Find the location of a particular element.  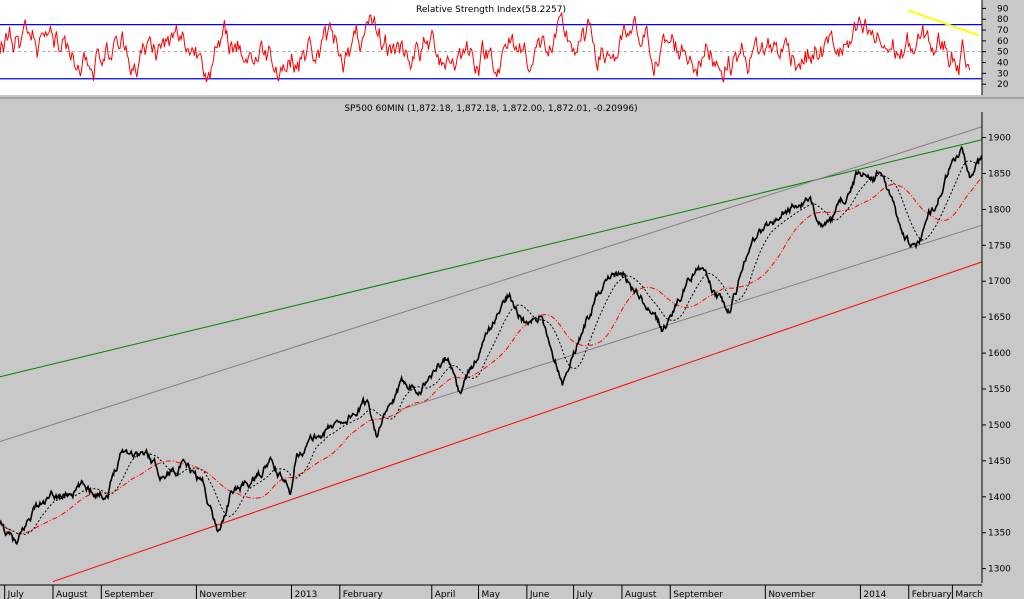

price-y-tick-label: 1450 is located at coordinates (999, 462).